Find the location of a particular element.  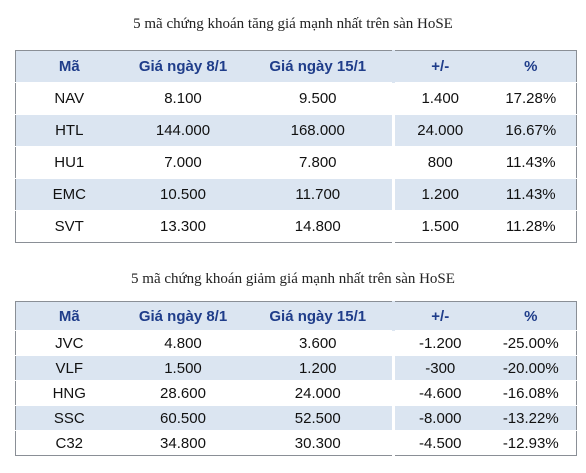

cell-ma: JVC is located at coordinates (69, 343).